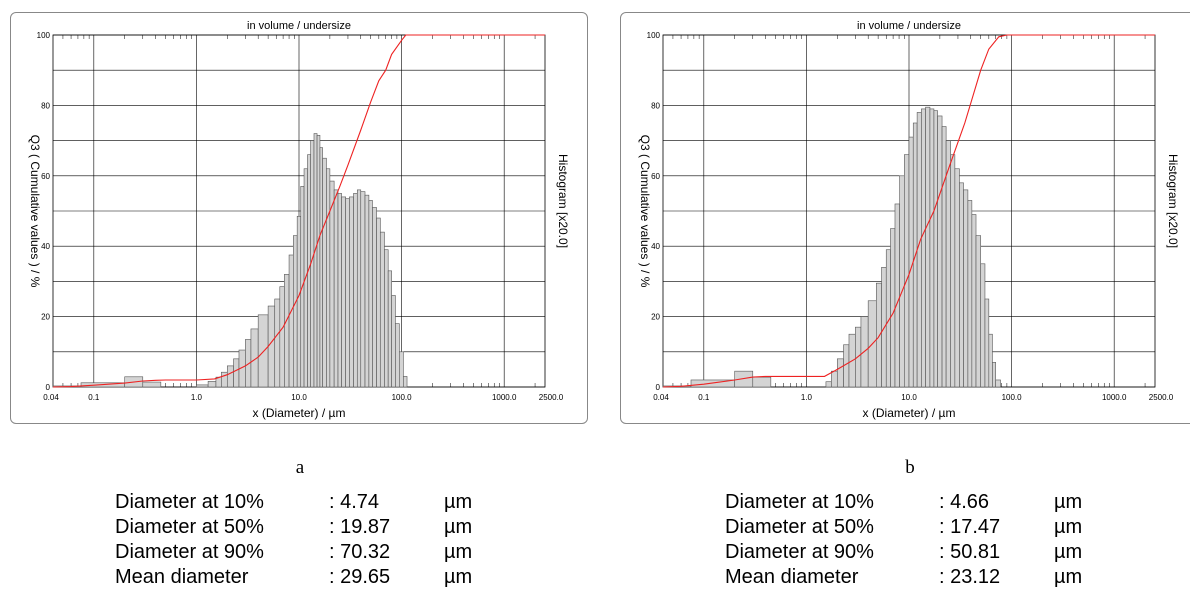 Image resolution: width=1190 pixels, height=600 pixels. Describe the element at coordinates (964, 502) in the screenshot. I see `stat-value: : 4.66` at that location.